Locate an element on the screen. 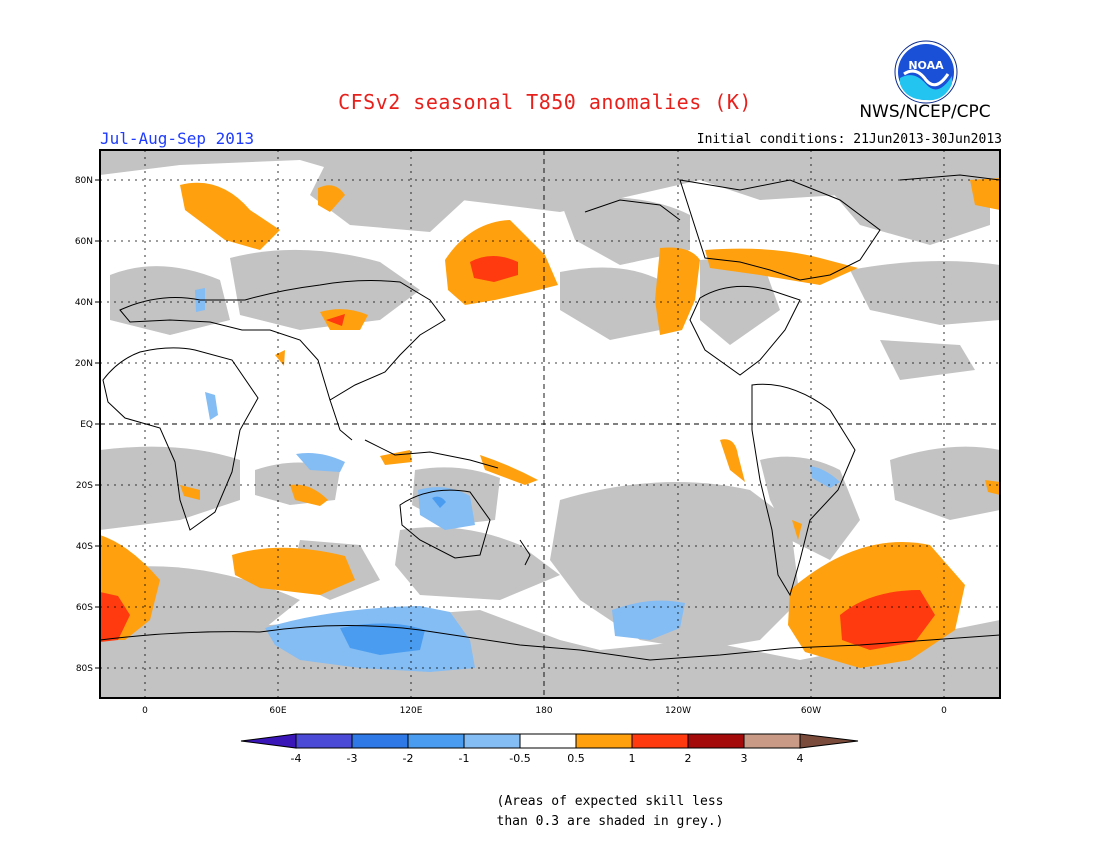 Image resolution: width=1100 pixels, height=850 pixels. lat-label: 60N is located at coordinates (84, 242).